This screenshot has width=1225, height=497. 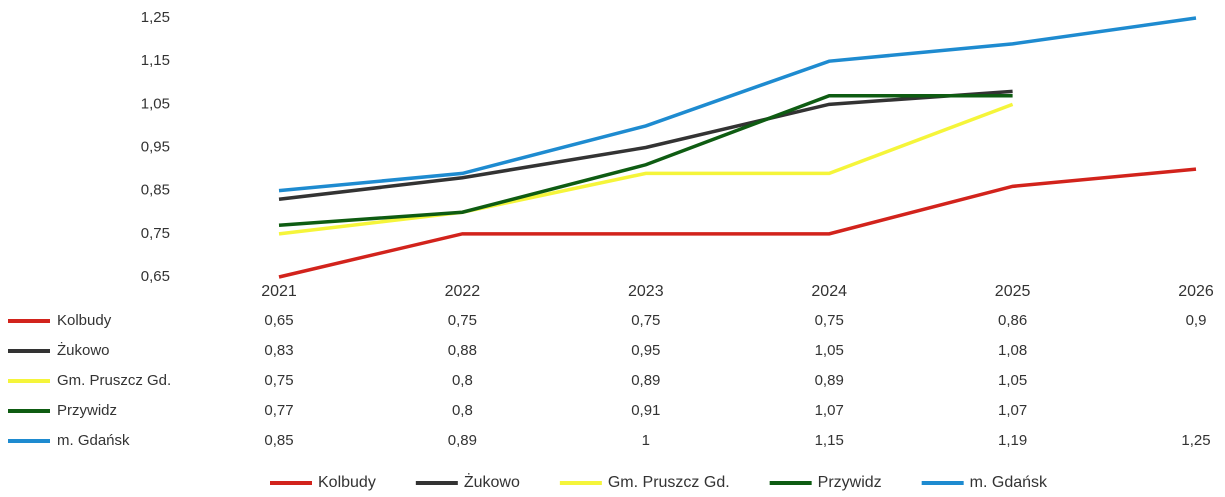 I want to click on table-cell: 0,95, so click(x=645, y=350).